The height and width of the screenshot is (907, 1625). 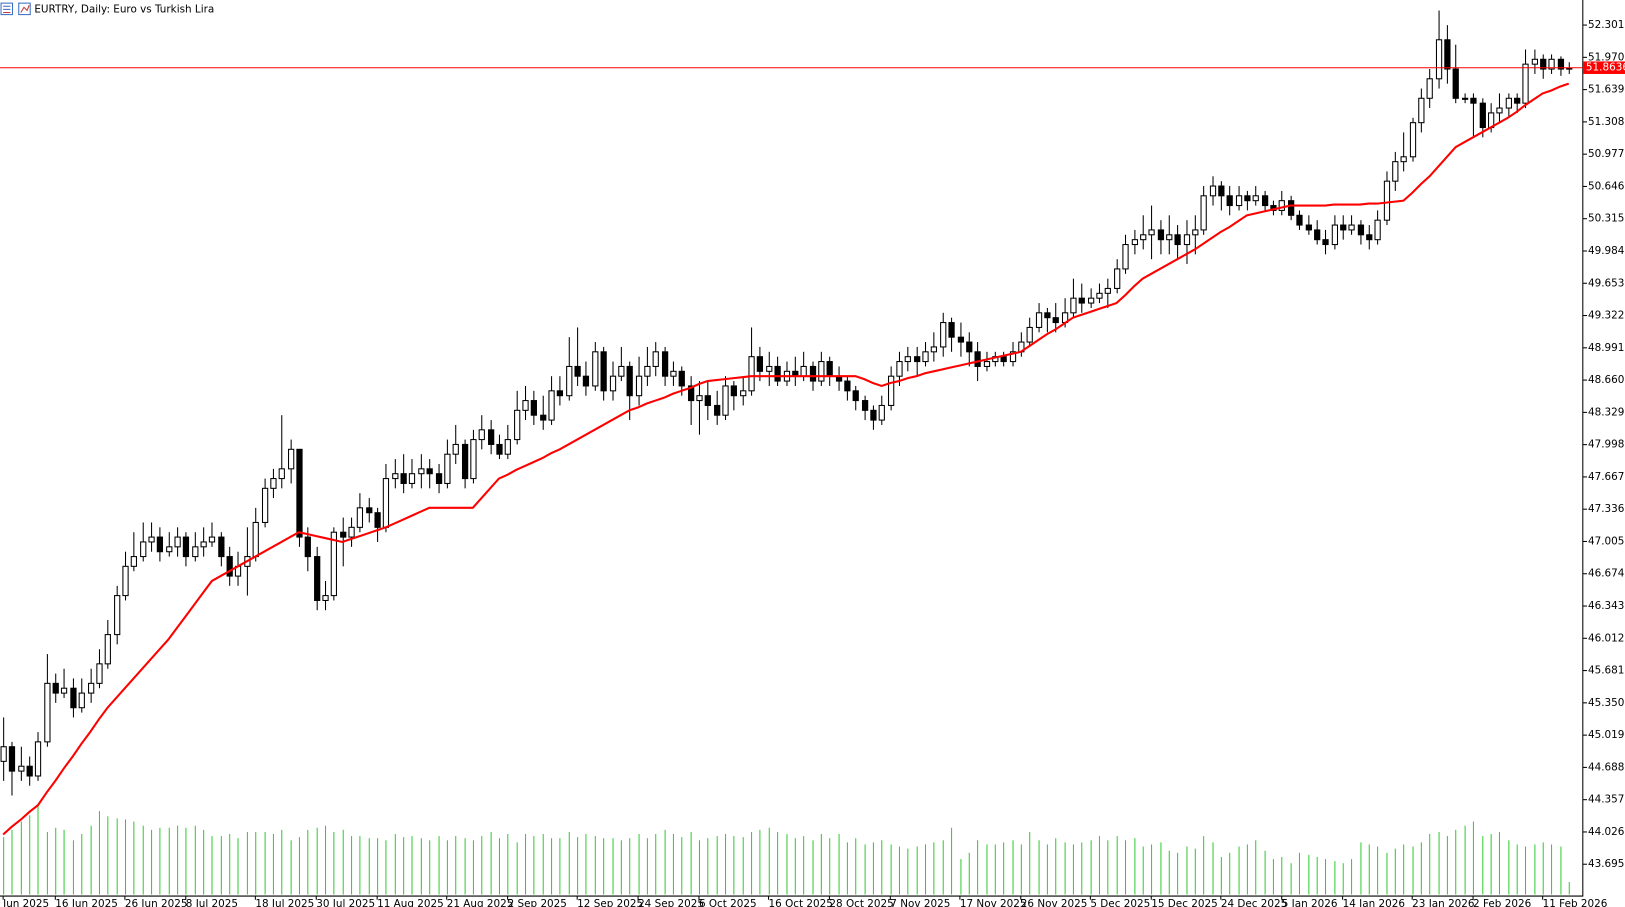 What do you see at coordinates (1606, 154) in the screenshot?
I see `y-tick-label: 50.9770` at bounding box center [1606, 154].